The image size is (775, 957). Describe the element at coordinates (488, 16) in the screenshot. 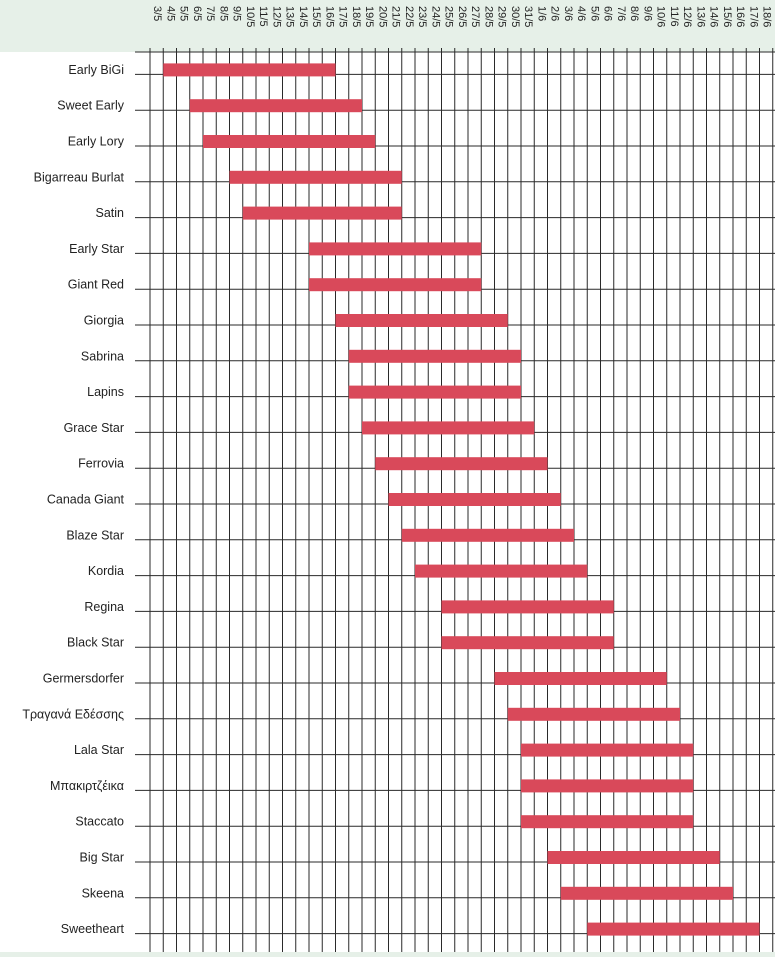

I see `date-tick-label: 28/5` at that location.